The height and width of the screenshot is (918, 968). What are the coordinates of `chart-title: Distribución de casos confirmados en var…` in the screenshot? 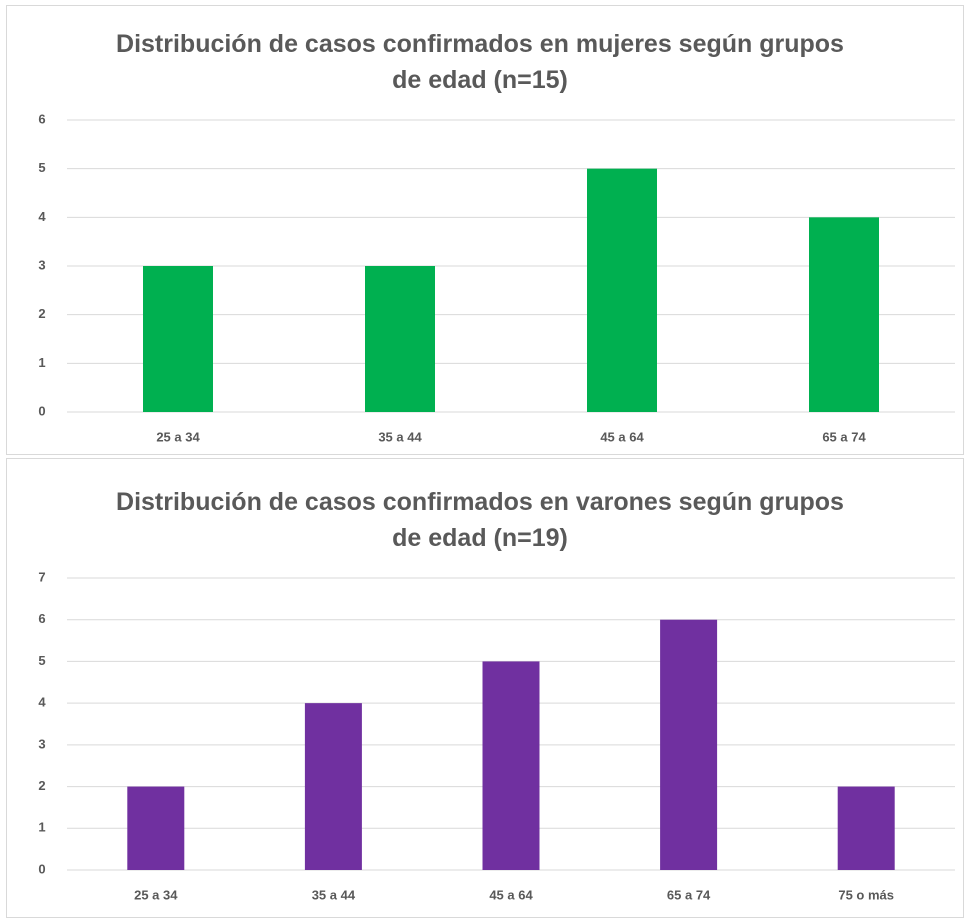 It's located at (480, 520).